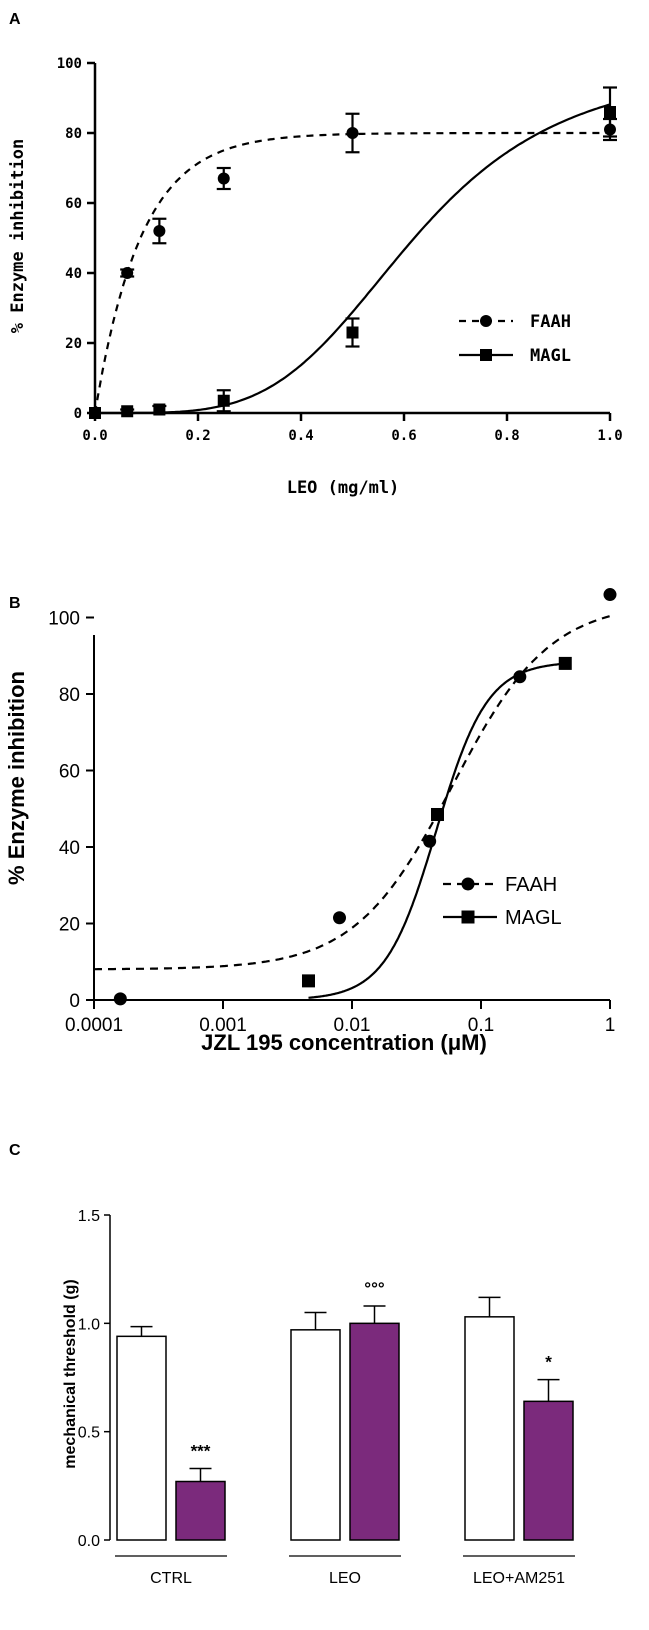 Image resolution: width=649 pixels, height=1630 pixels. What do you see at coordinates (16, 778) in the screenshot?
I see `chart-b-ylabel: % Enzyme inhibition` at bounding box center [16, 778].